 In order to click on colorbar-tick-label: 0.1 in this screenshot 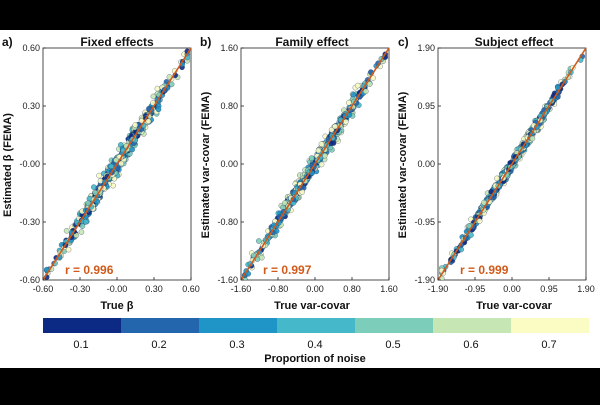, I will do `click(80, 345)`.